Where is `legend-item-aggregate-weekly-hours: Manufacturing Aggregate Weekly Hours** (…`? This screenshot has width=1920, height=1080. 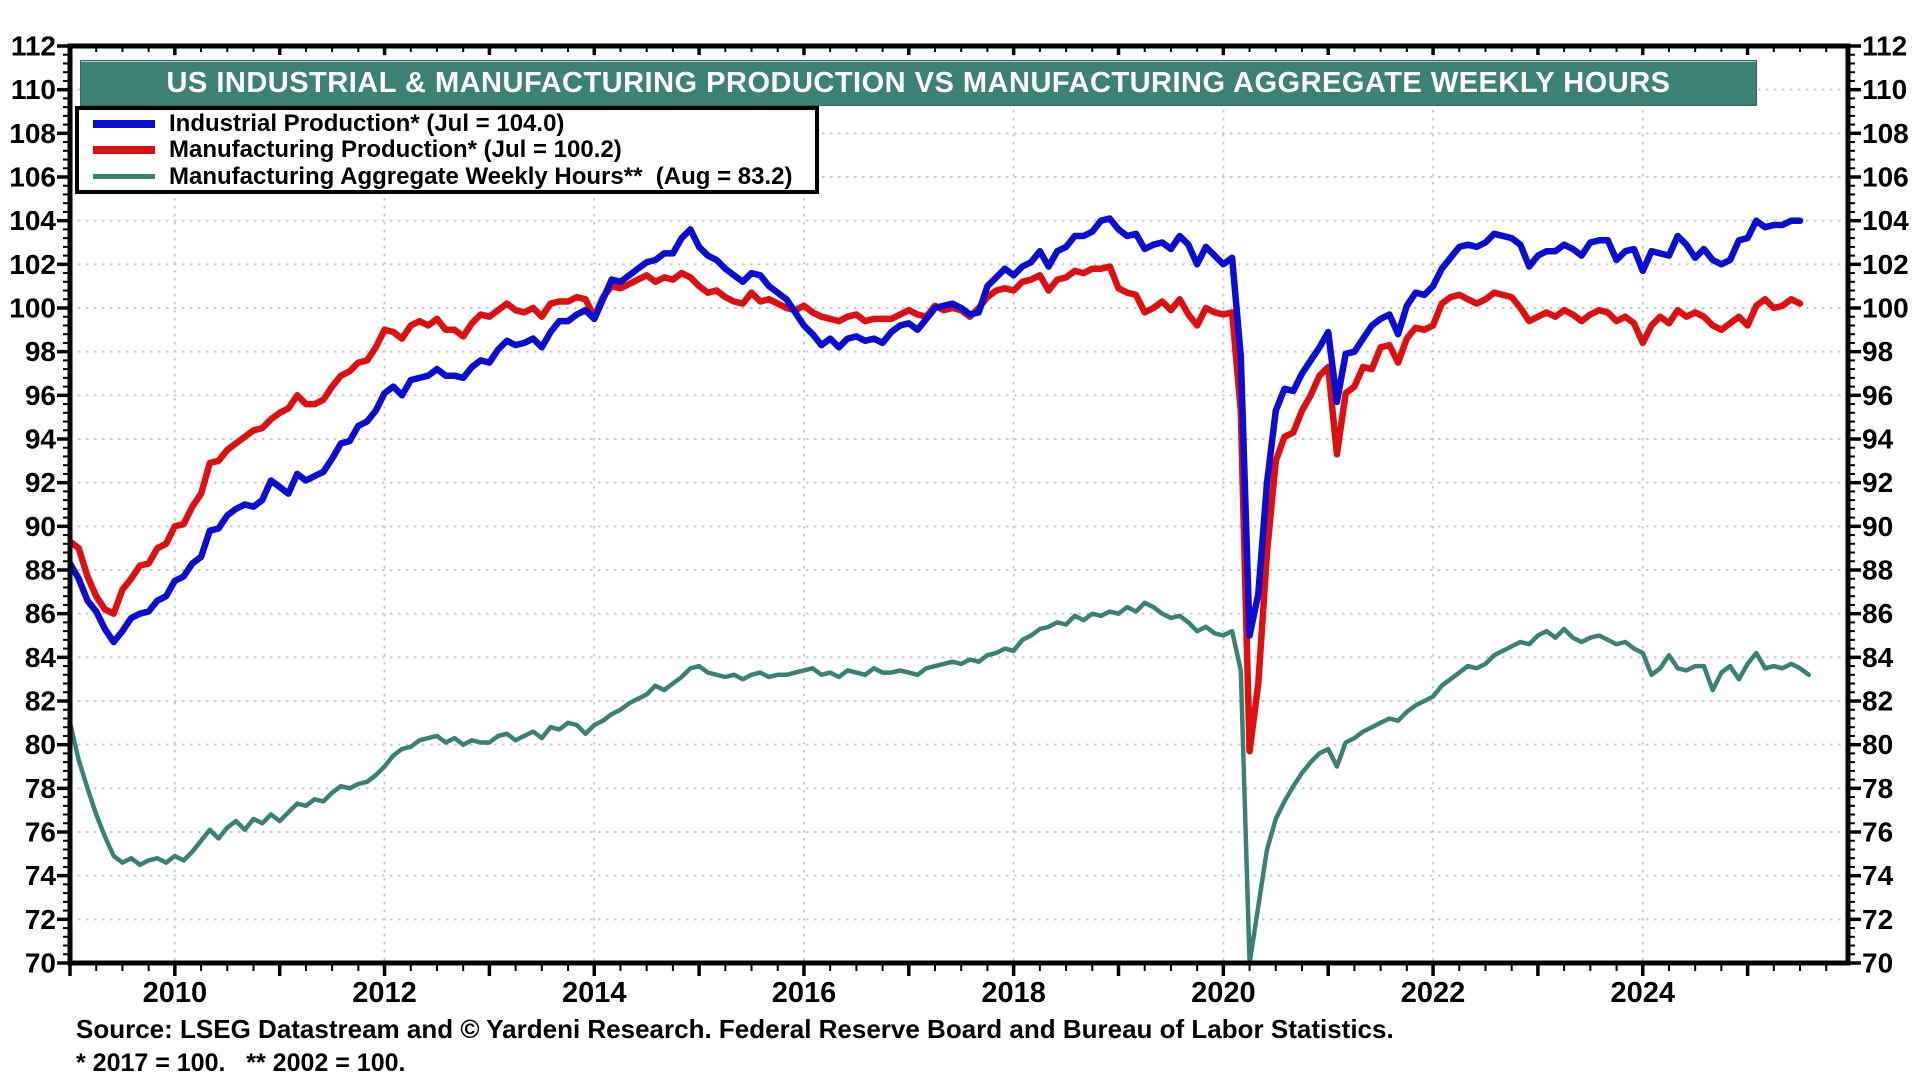 legend-item-aggregate-weekly-hours: Manufacturing Aggregate Weekly Hours** (… is located at coordinates (447, 176).